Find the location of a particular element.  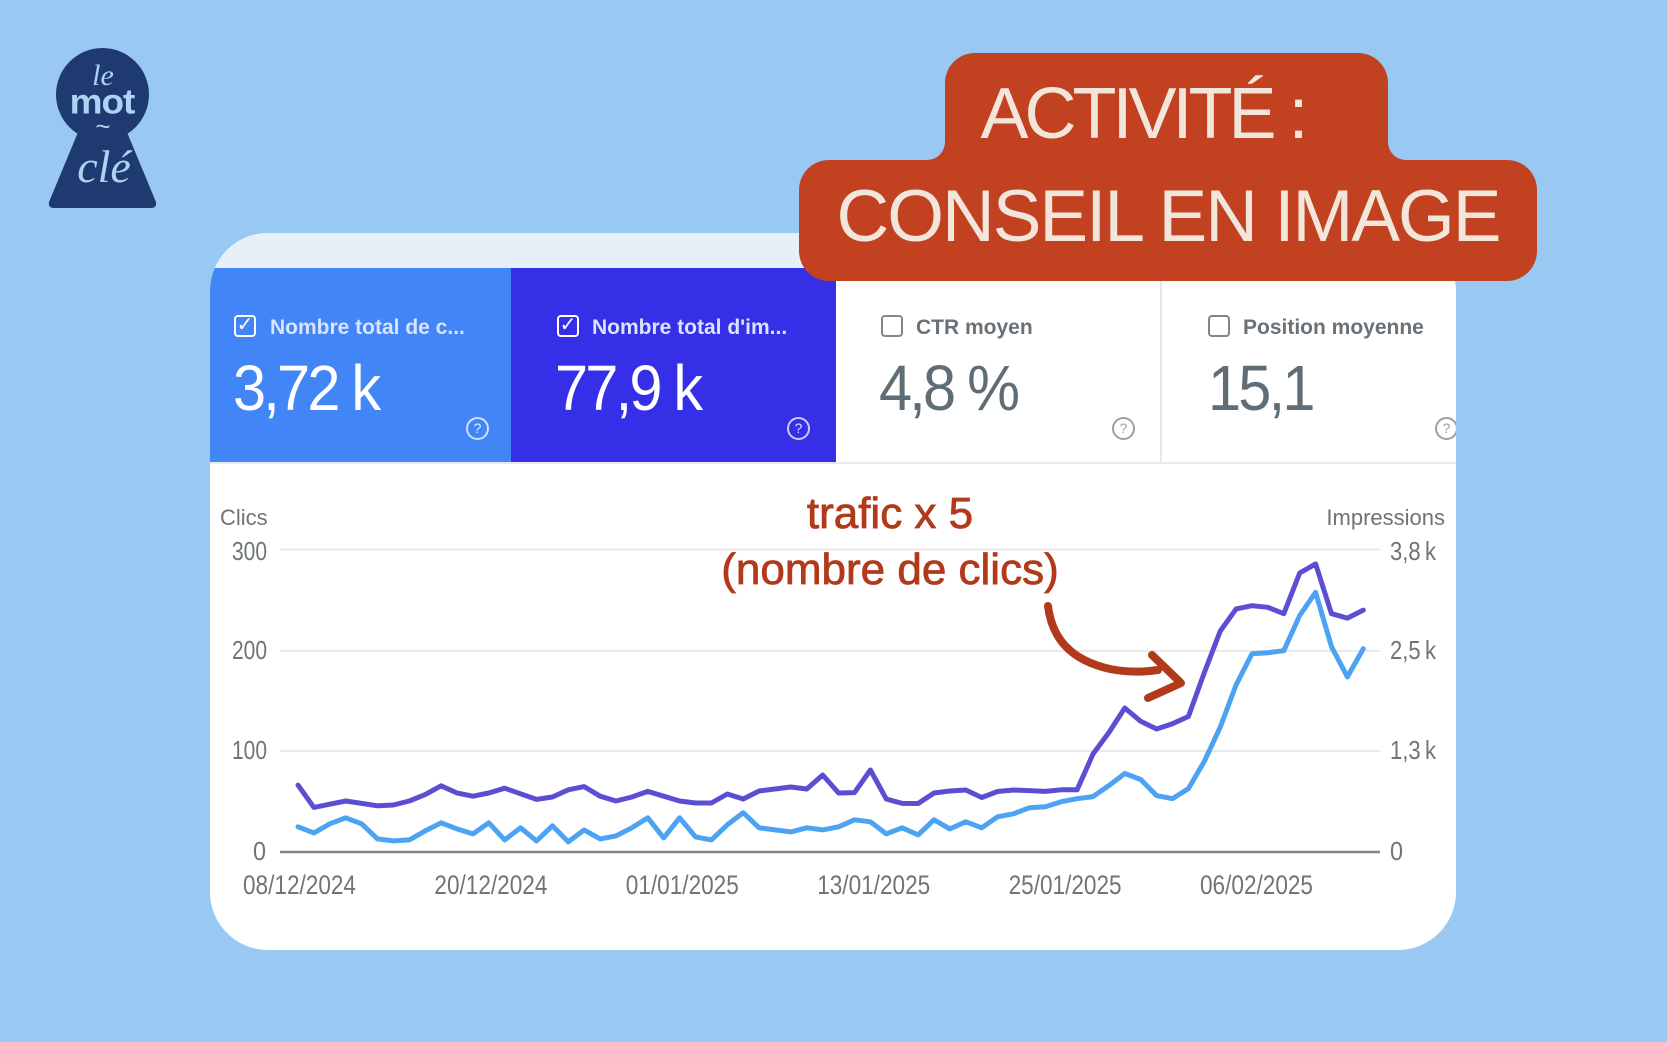

svg-text: 3,8 k is located at coordinates (1413, 551).